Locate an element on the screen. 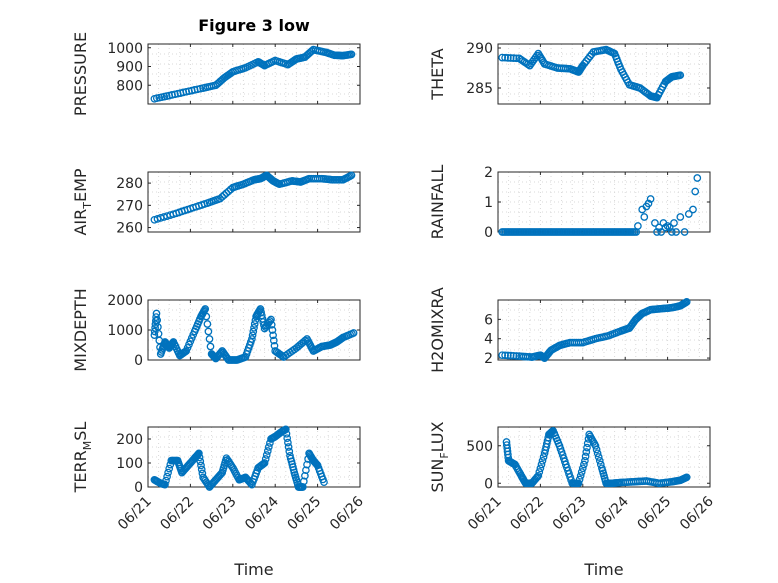  y-axis-label: SUNFLUX is located at coordinates (439, 456).